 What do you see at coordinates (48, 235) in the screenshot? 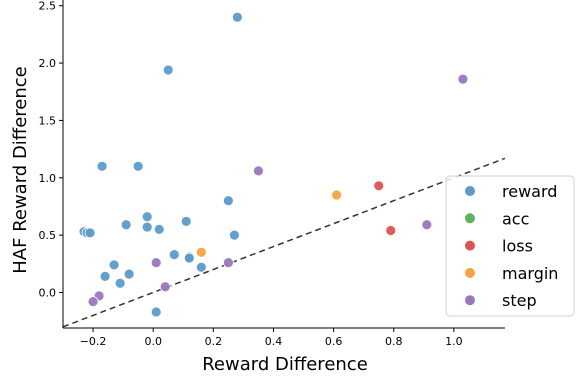
I see `y-tick-label: 0.5` at bounding box center [48, 235].